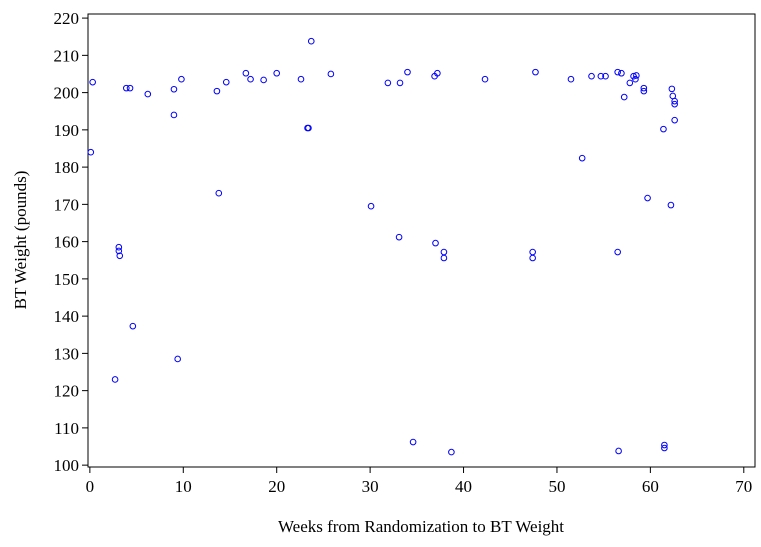 The width and height of the screenshot is (761, 547). I want to click on y-tick-label: 150, so click(67, 279).